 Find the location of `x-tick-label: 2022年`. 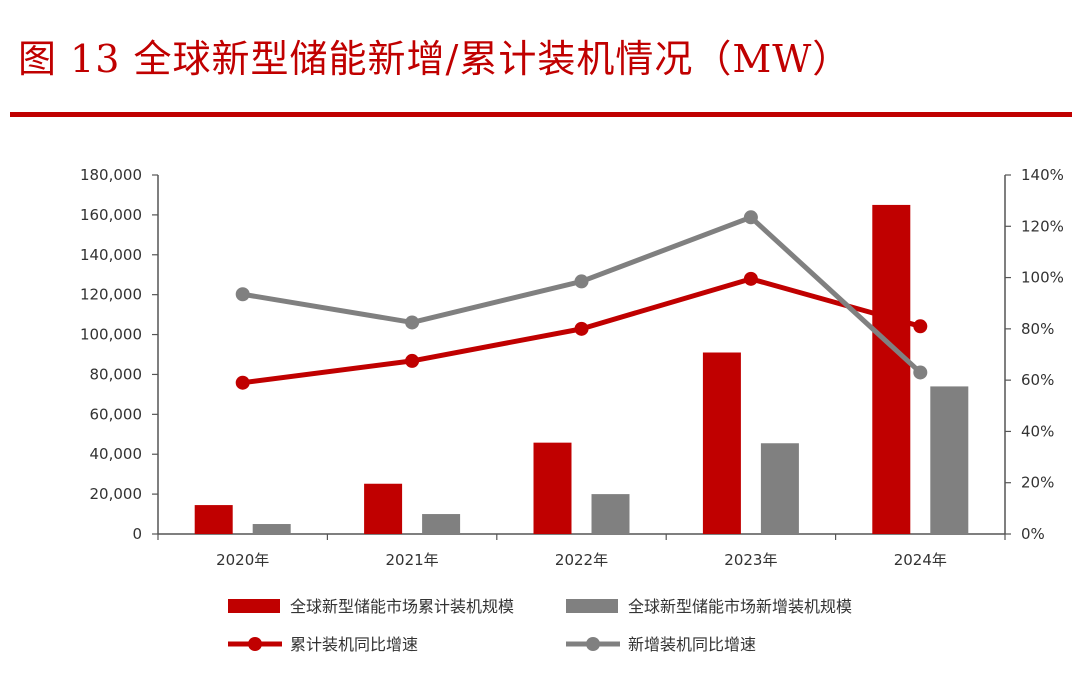

x-tick-label: 2022年 is located at coordinates (581, 560).